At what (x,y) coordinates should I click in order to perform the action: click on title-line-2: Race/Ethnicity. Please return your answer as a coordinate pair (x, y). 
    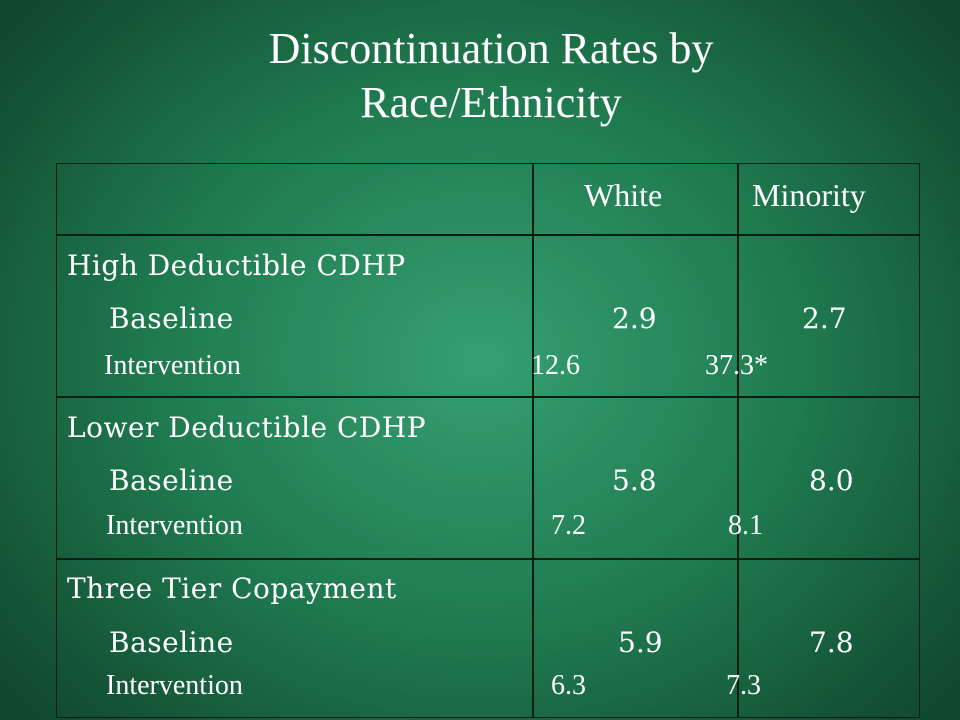
    Looking at the image, I should click on (491, 102).